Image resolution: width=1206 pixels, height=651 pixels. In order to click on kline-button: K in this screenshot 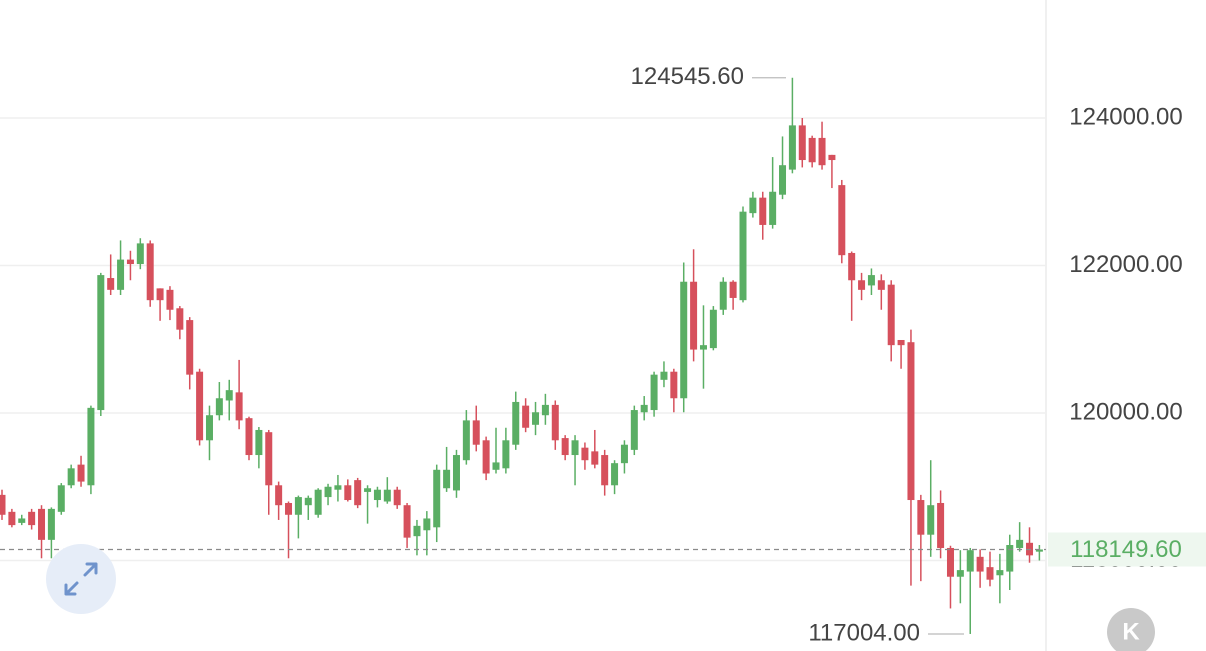, I will do `click(1131, 629)`.